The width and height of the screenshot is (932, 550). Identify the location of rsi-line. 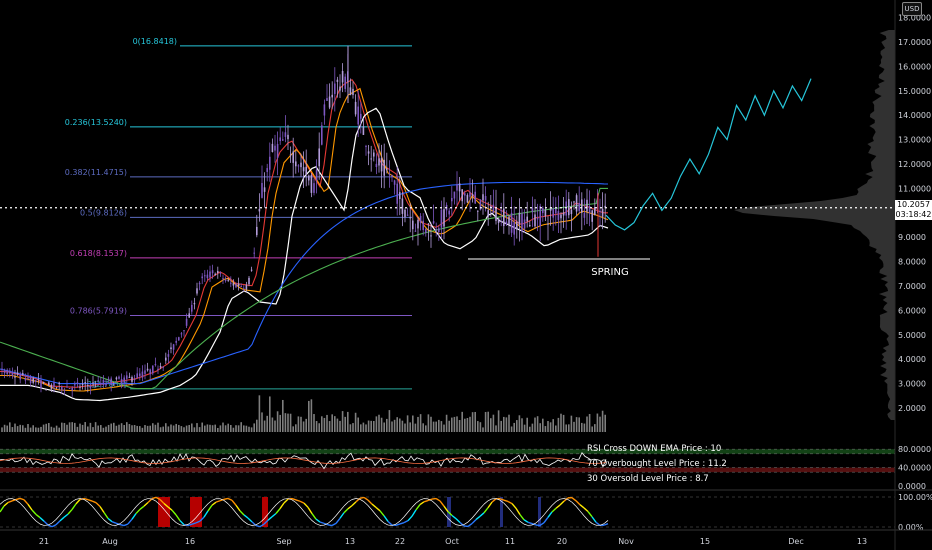
(303, 460).